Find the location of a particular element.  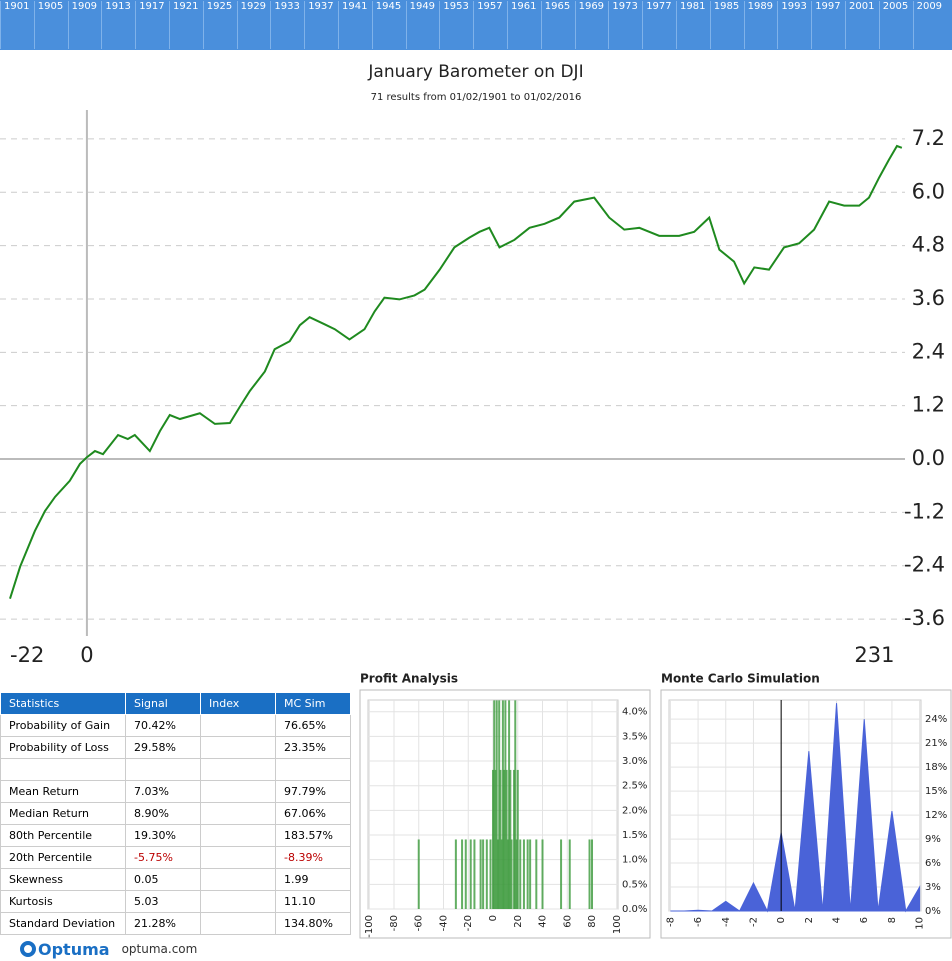

y-tick-label: 18% is located at coordinates (936, 767).